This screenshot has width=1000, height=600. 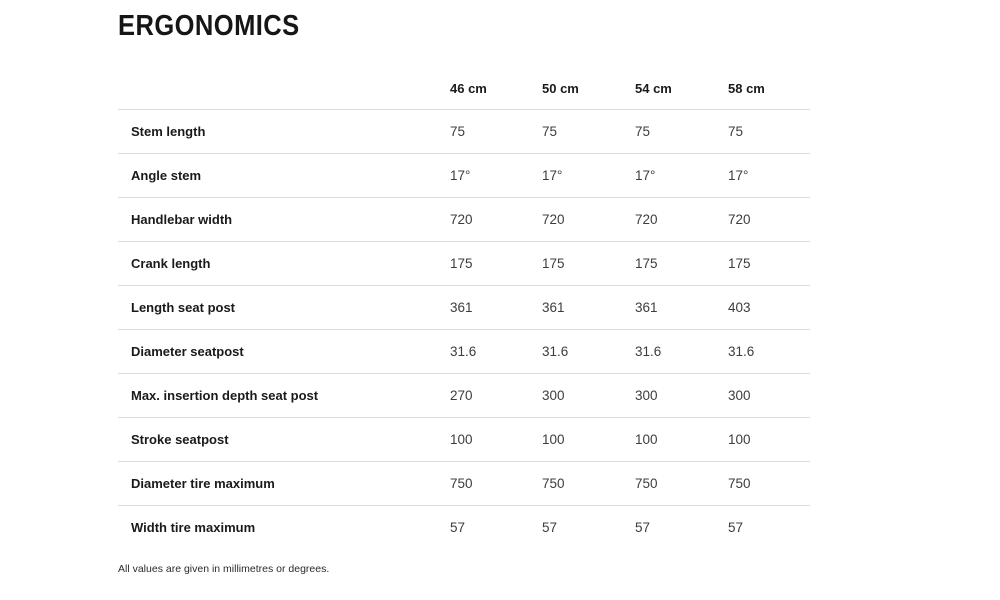 I want to click on column-header-46cm: 46 cm, so click(x=468, y=88).